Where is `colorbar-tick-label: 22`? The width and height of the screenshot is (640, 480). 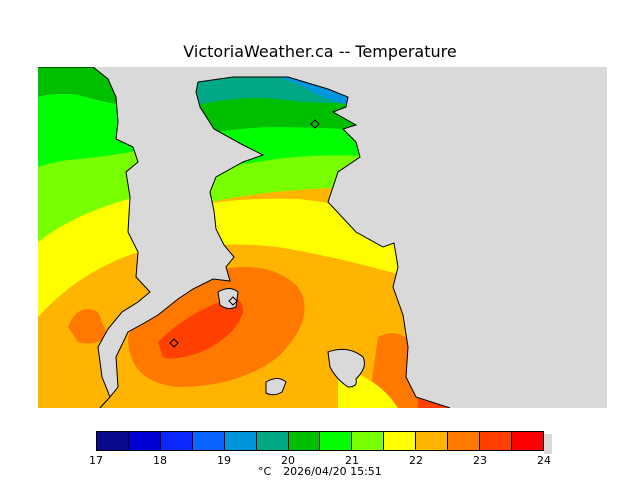
colorbar-tick-label: 22 is located at coordinates (416, 460).